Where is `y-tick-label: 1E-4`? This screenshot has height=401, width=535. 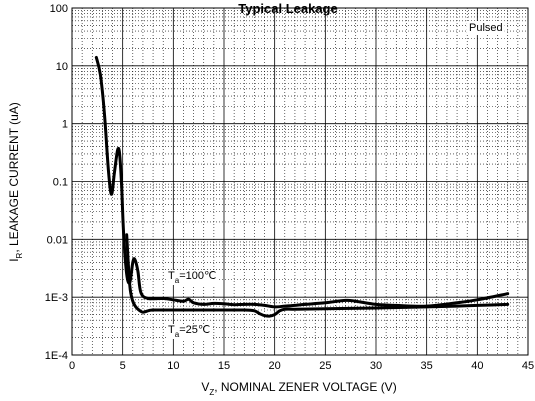 y-tick-label: 1E-4 is located at coordinates (56, 356).